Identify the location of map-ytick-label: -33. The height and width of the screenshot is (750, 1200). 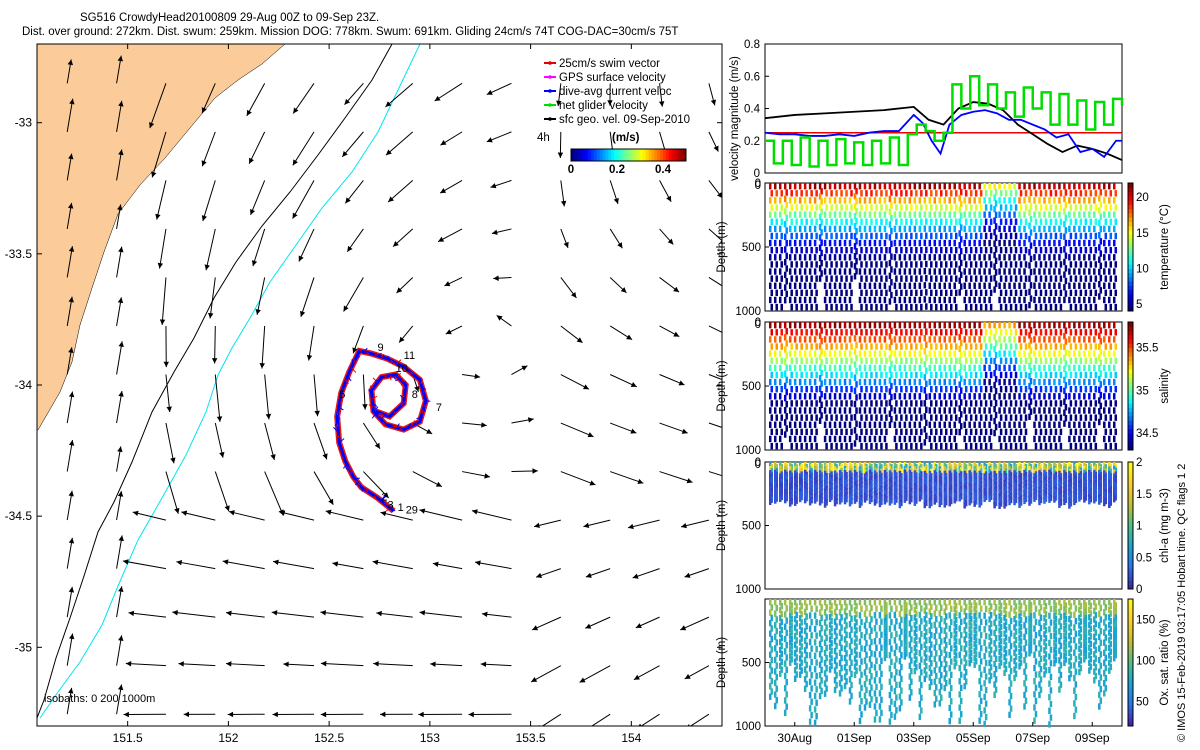
(24, 123).